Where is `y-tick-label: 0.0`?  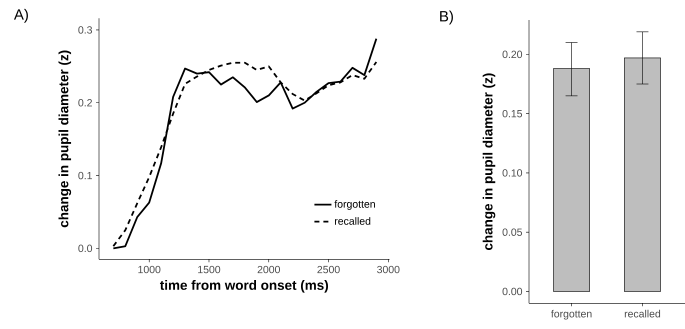
y-tick-label: 0.0 is located at coordinates (85, 248).